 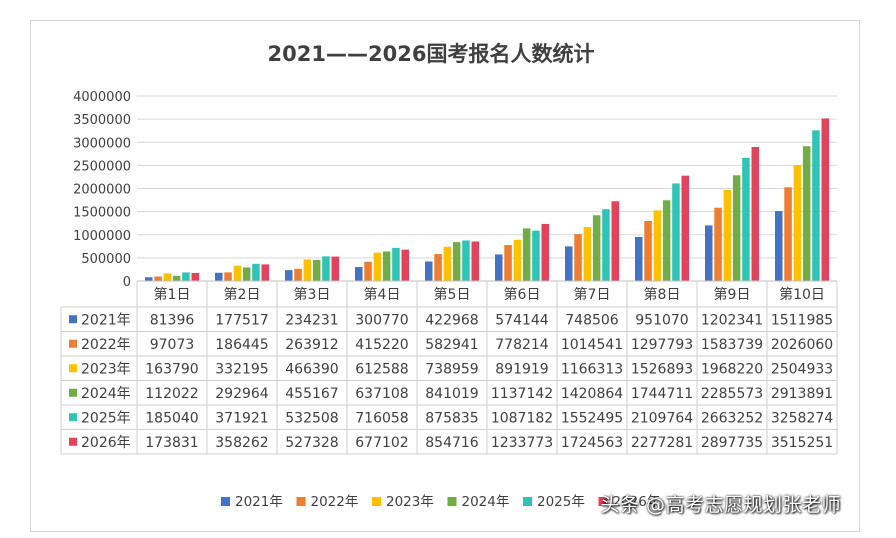 I want to click on data-label: 854716, so click(x=452, y=443).